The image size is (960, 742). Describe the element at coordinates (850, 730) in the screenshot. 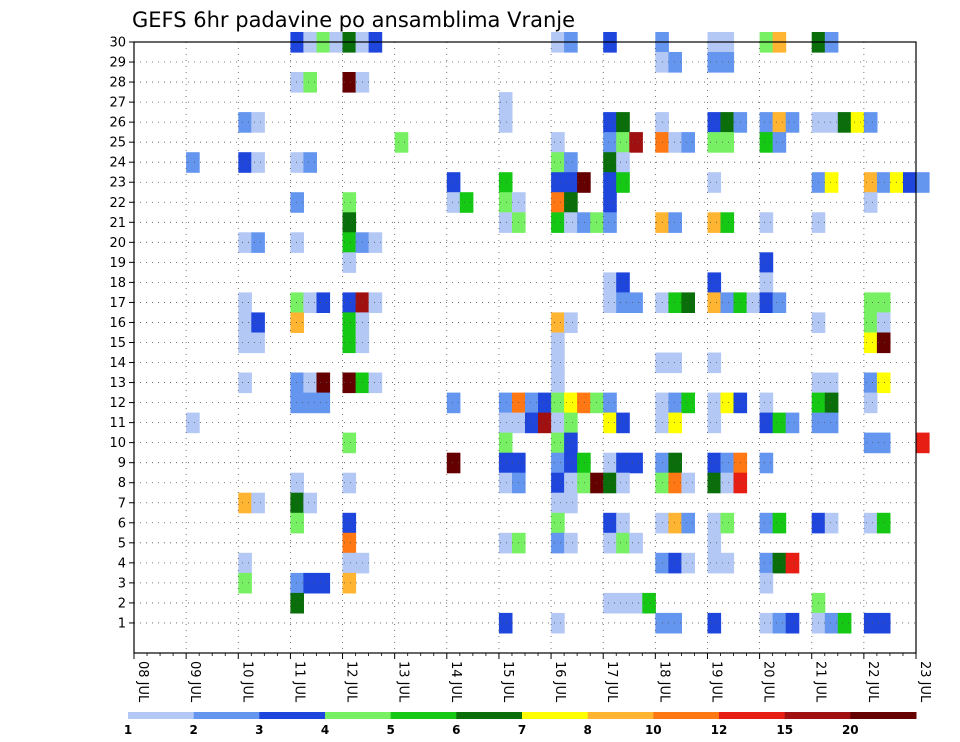

I see `legend-label: 20` at that location.